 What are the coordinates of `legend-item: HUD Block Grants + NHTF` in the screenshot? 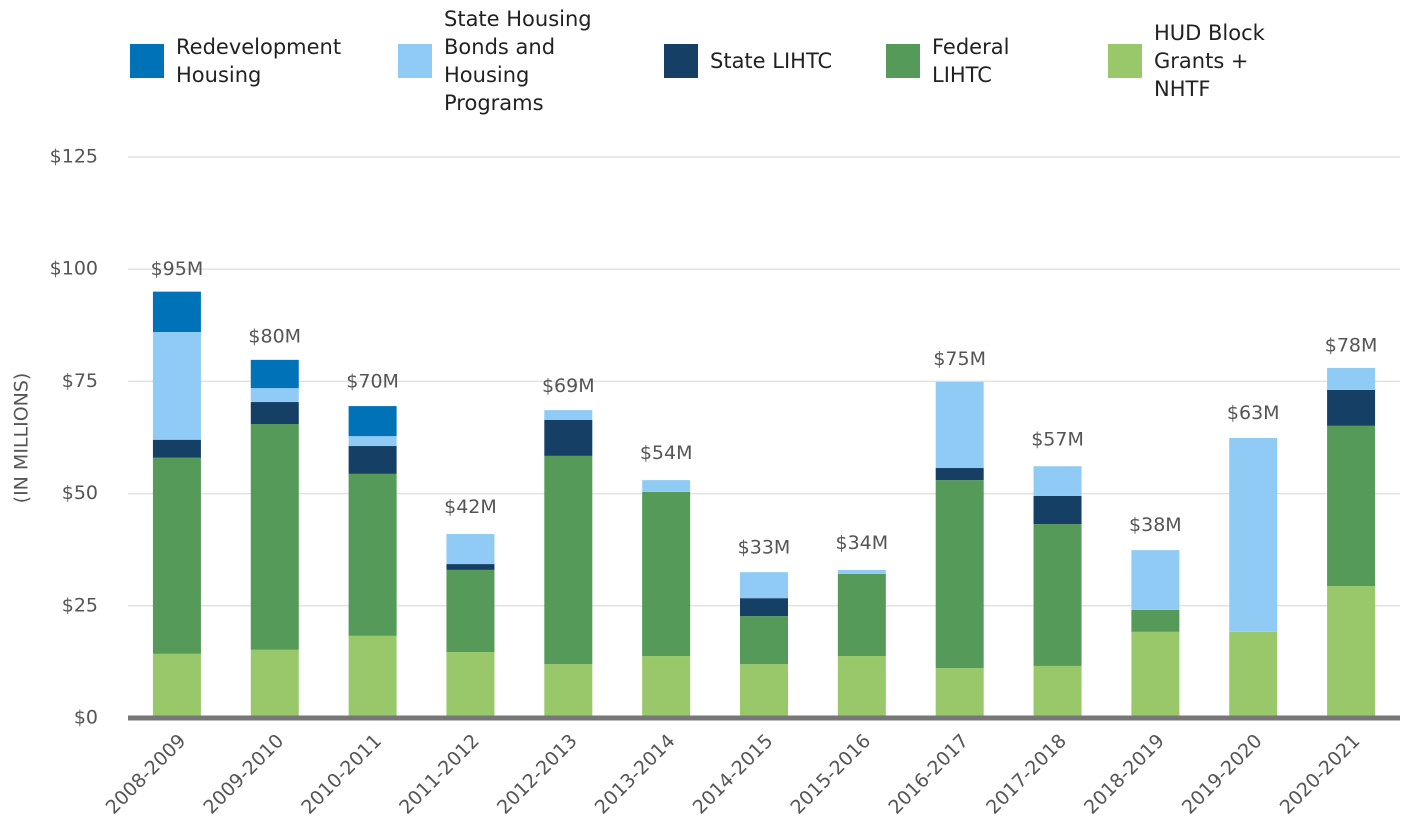 It's located at (1206, 61).